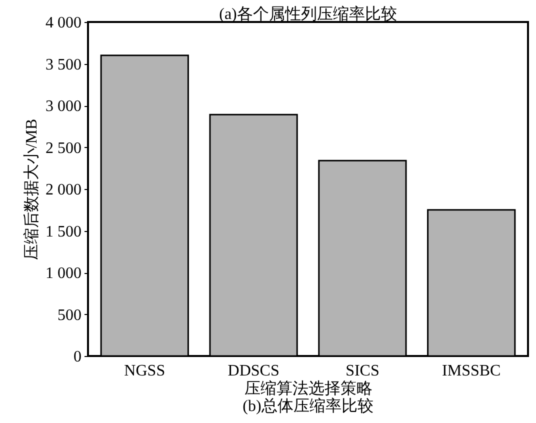  What do you see at coordinates (145, 371) in the screenshot?
I see `x-tick-label: NGSS` at bounding box center [145, 371].